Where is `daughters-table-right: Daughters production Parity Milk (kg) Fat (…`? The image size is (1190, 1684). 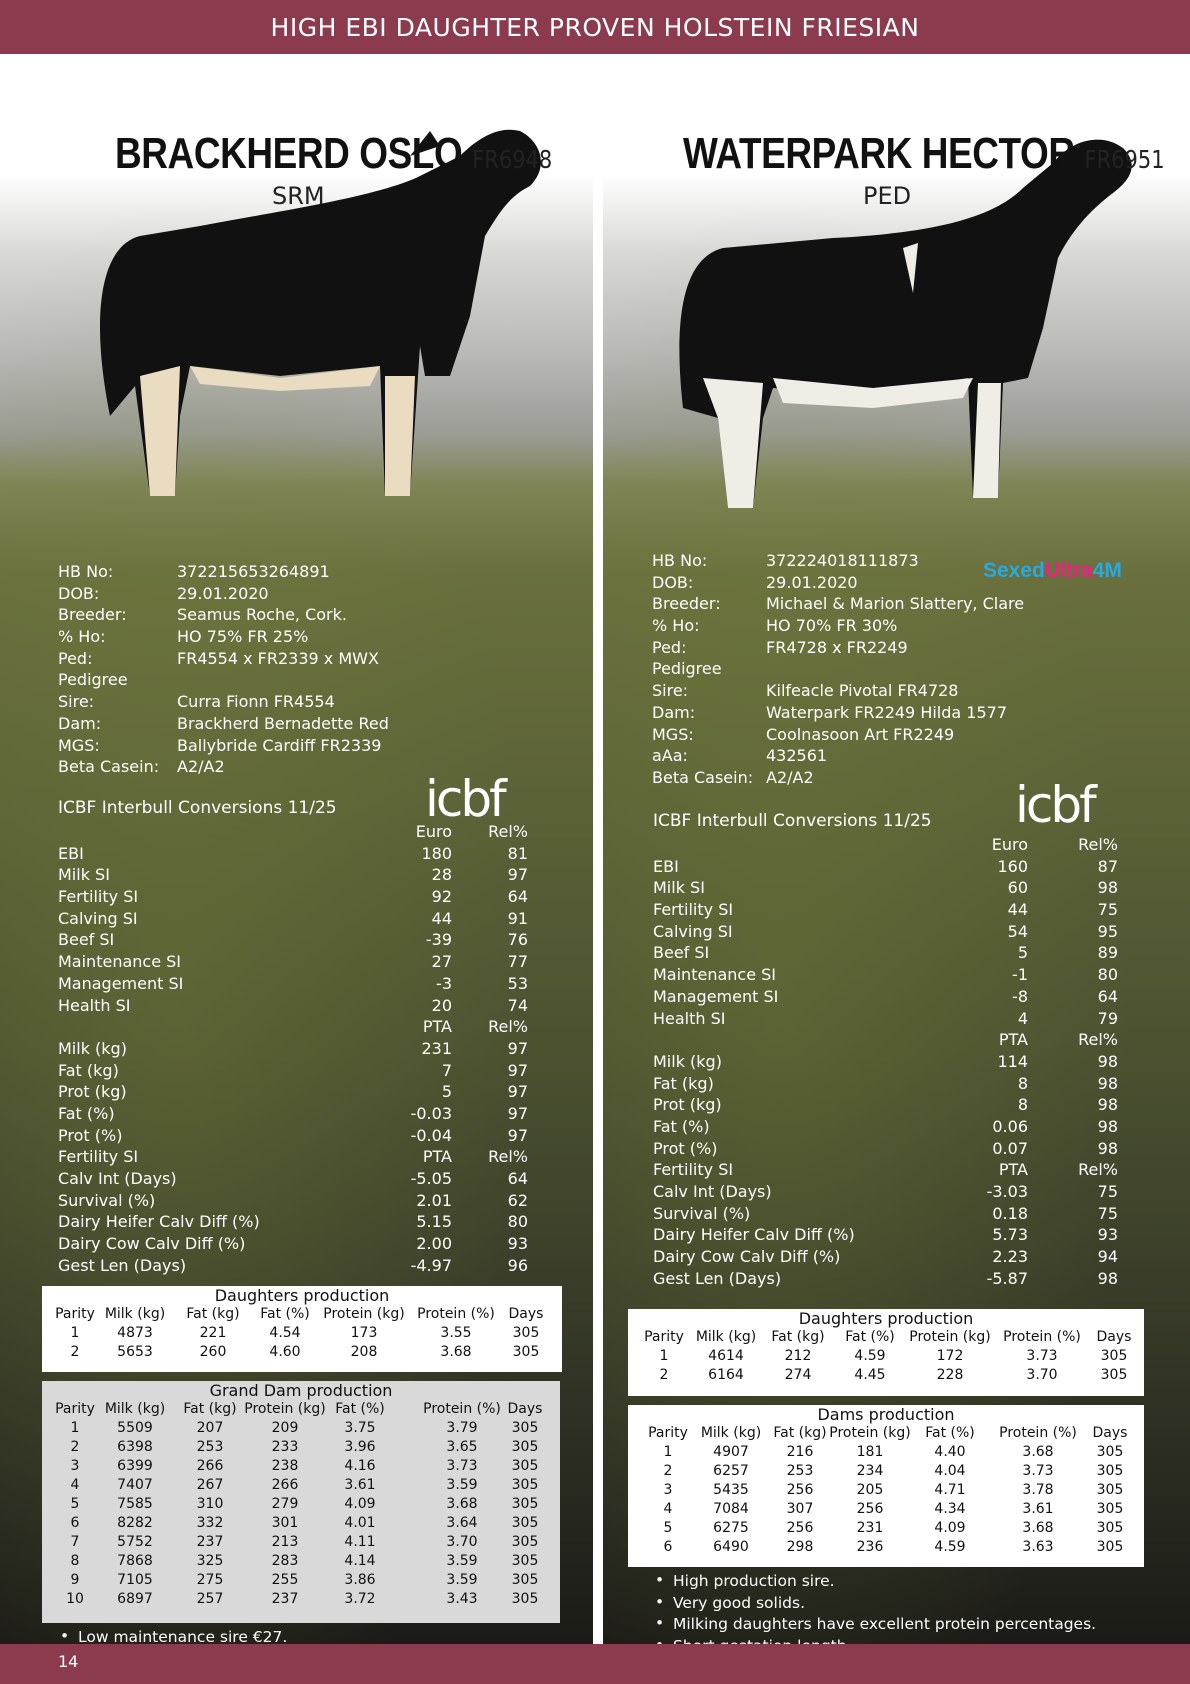
daughters-table-right: Daughters production Parity Milk (kg) Fat (… is located at coordinates (886, 1352).